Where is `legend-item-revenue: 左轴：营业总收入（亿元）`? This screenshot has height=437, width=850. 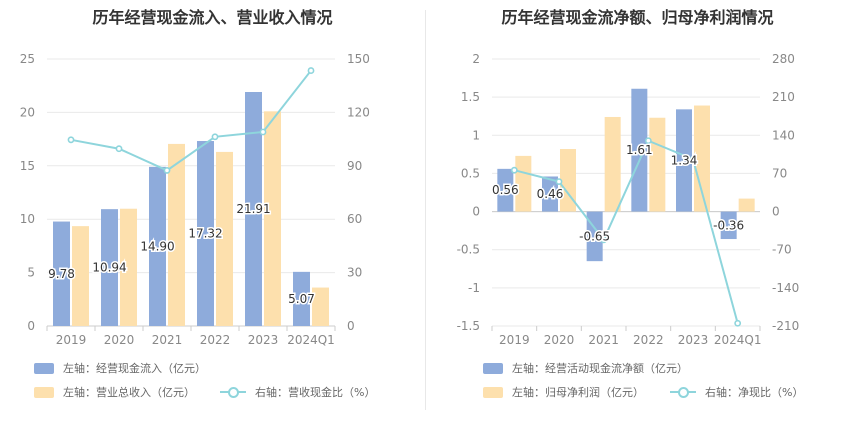
legend-item-revenue: 左轴：营业总收入（亿元） is located at coordinates (114, 392).